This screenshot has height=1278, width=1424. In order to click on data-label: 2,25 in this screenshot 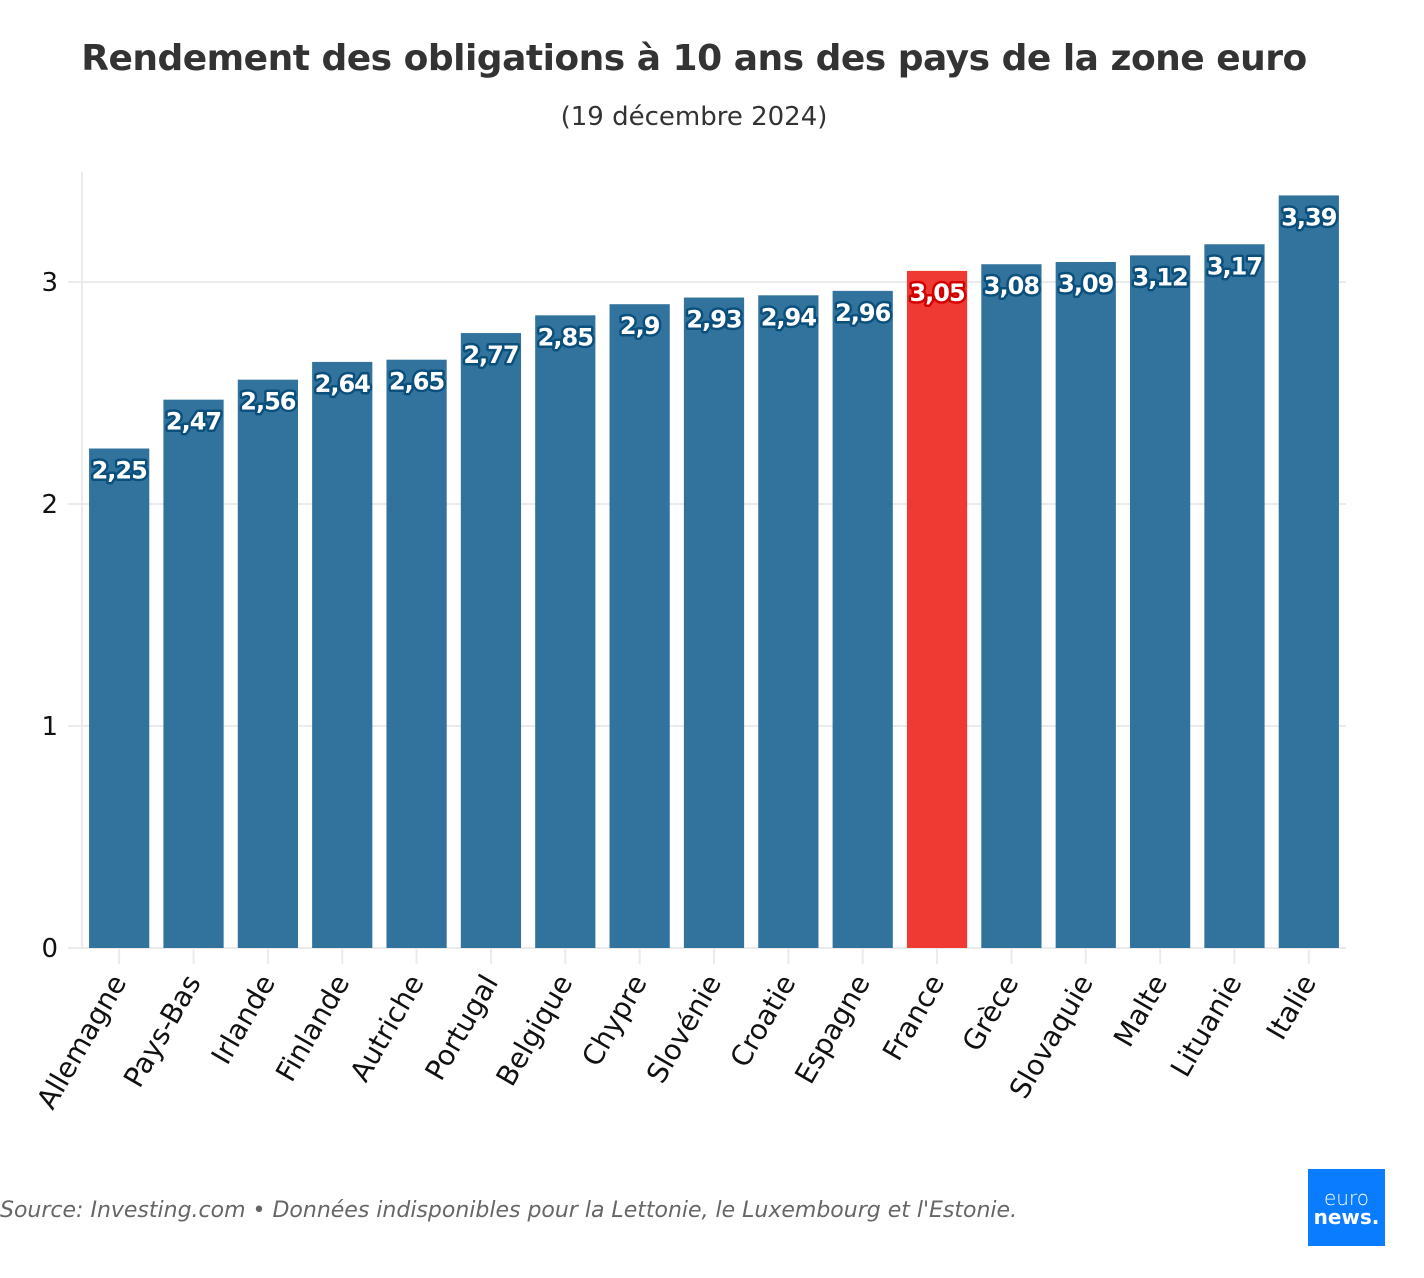, I will do `click(120, 471)`.